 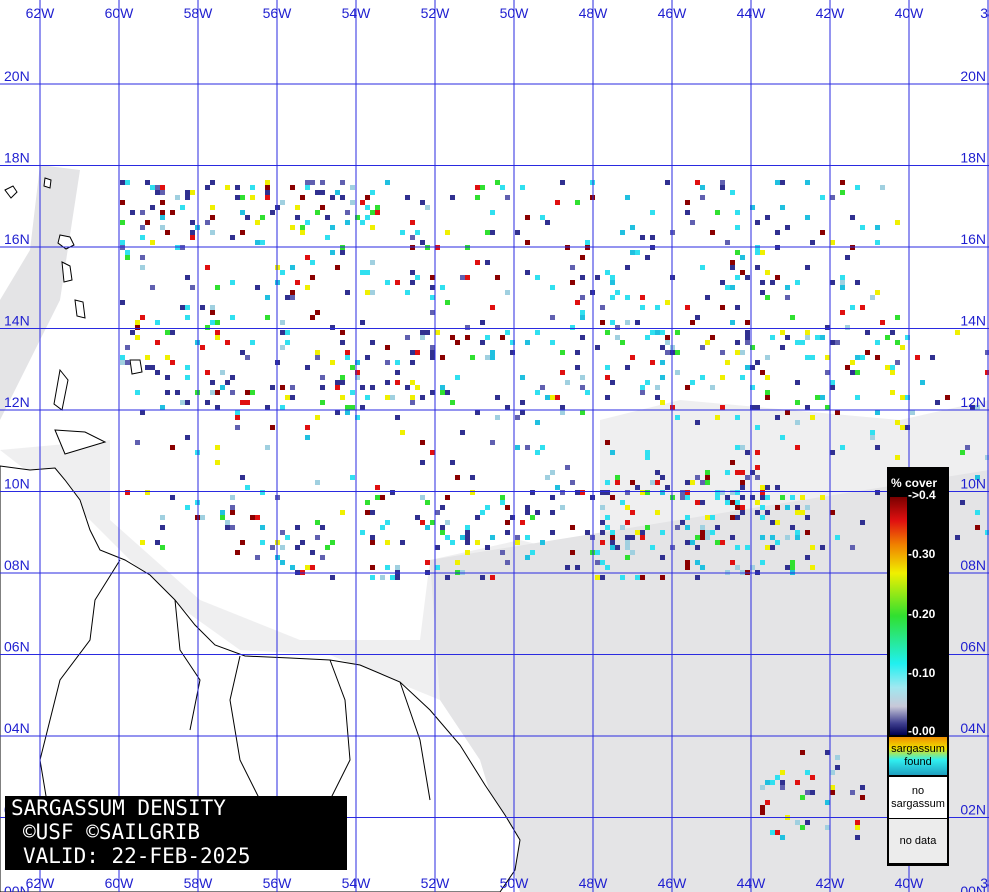 I want to click on legend-category: no sargassum, so click(x=918, y=797).